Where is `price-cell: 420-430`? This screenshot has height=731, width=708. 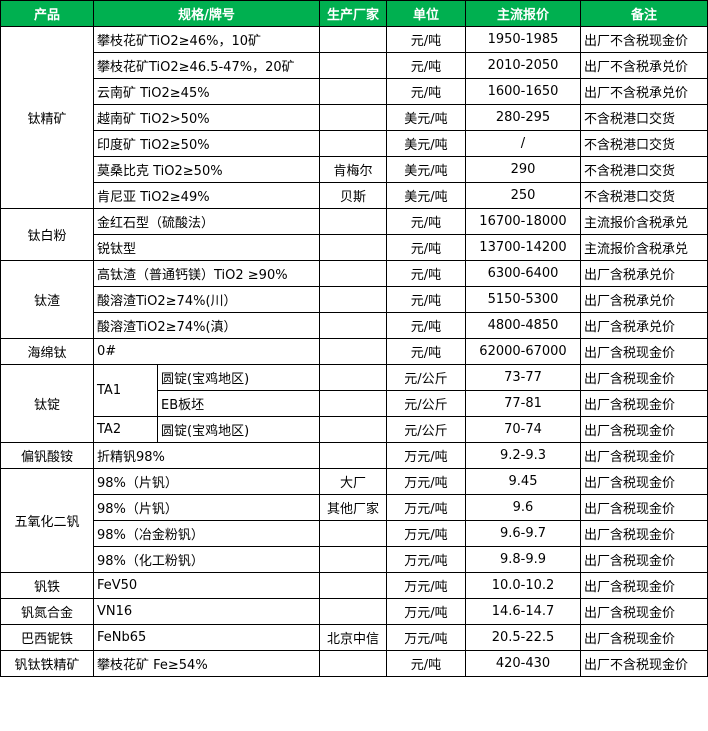
price-cell: 420-430 is located at coordinates (523, 663).